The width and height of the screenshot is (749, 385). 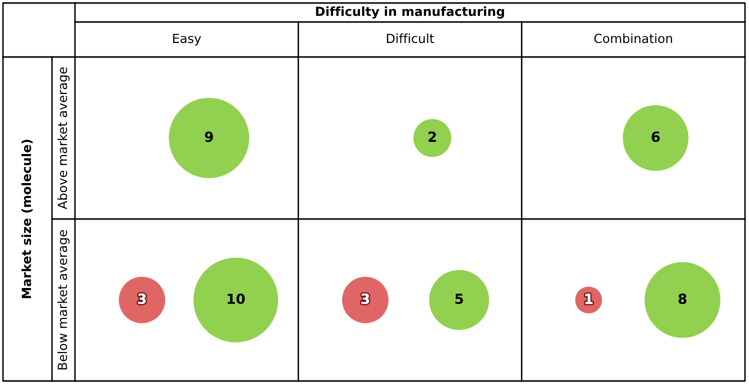 What do you see at coordinates (656, 137) in the screenshot?
I see `data-label: 6` at bounding box center [656, 137].